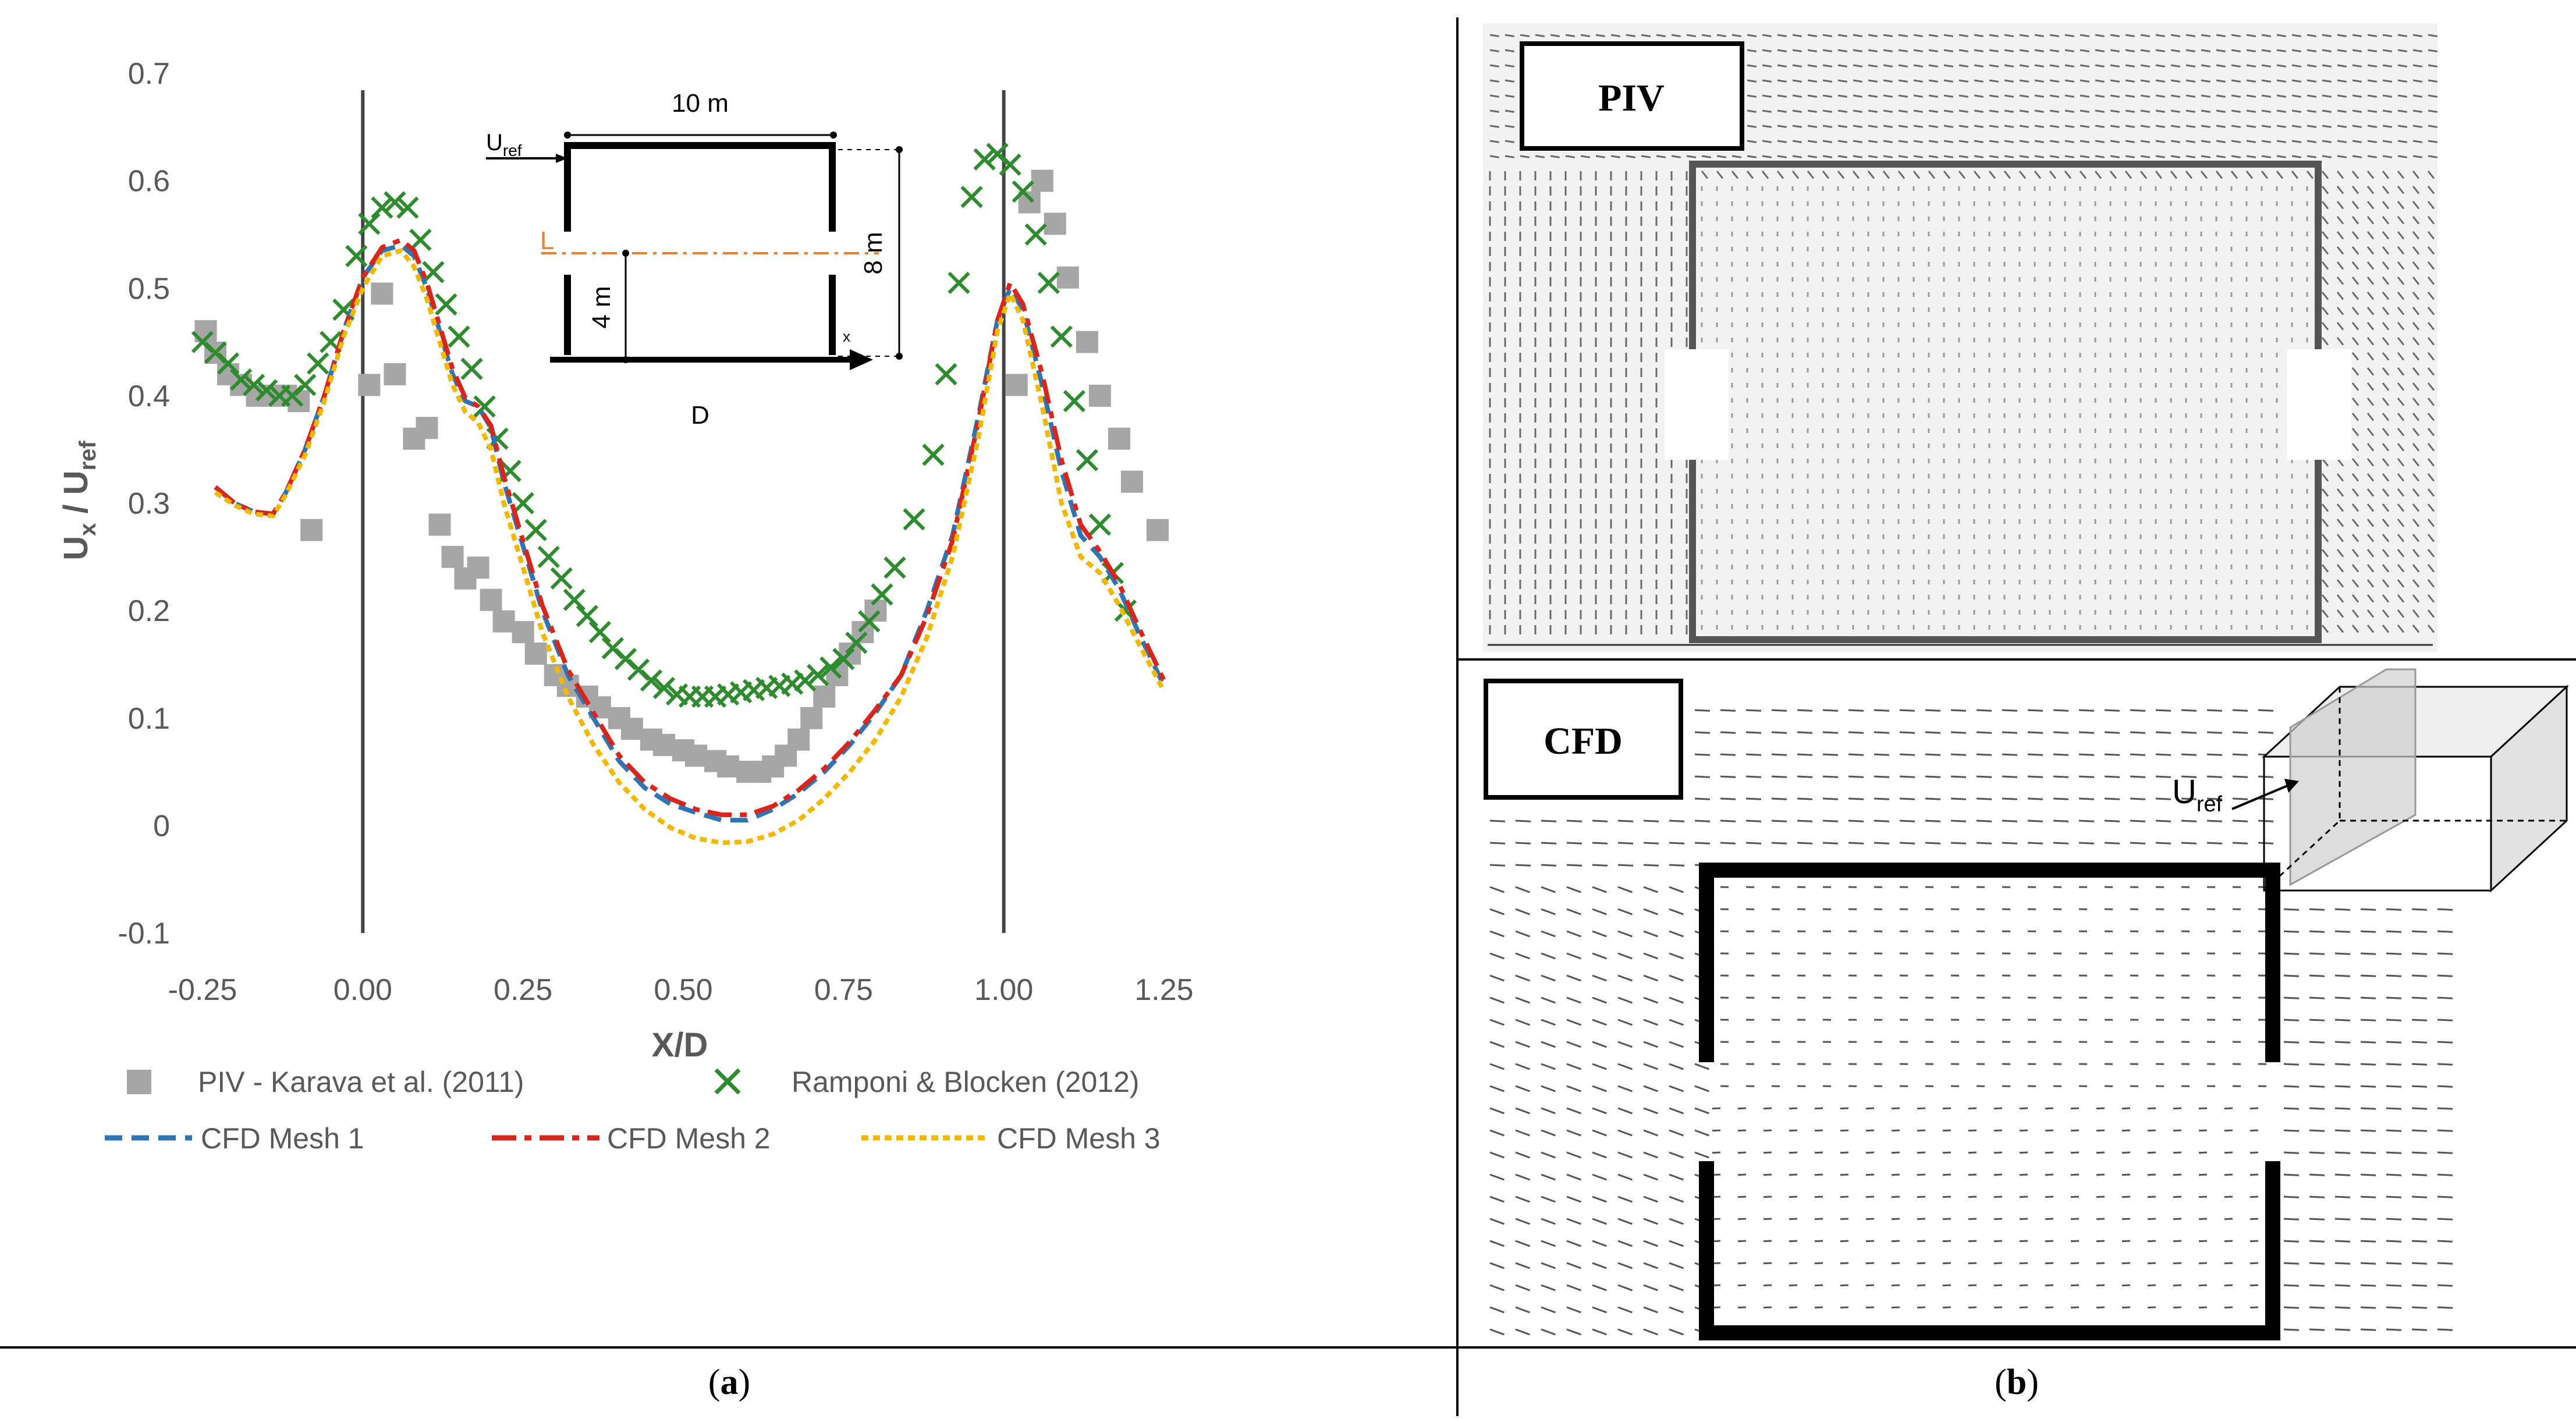 This screenshot has height=1419, width=2576. What do you see at coordinates (88, 529) in the screenshot?
I see `y-label-sub-x: x` at bounding box center [88, 529].